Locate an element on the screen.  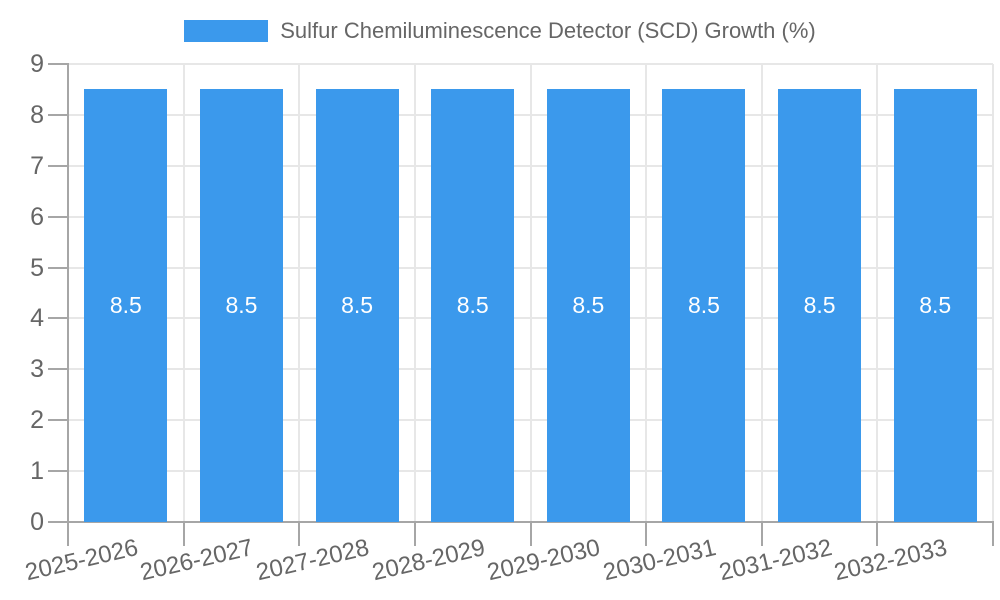
bar-2026-2027: 8.5 is located at coordinates (241, 305).